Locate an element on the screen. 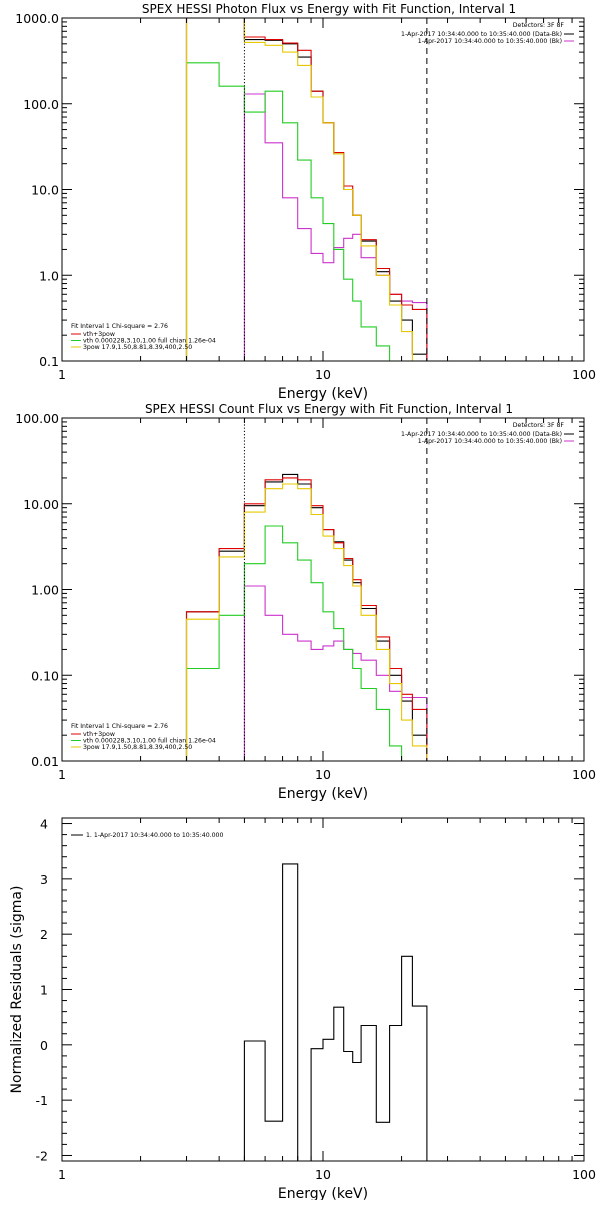  y-axis-label: Normalized Residuals (sigma) is located at coordinates (17, 990).